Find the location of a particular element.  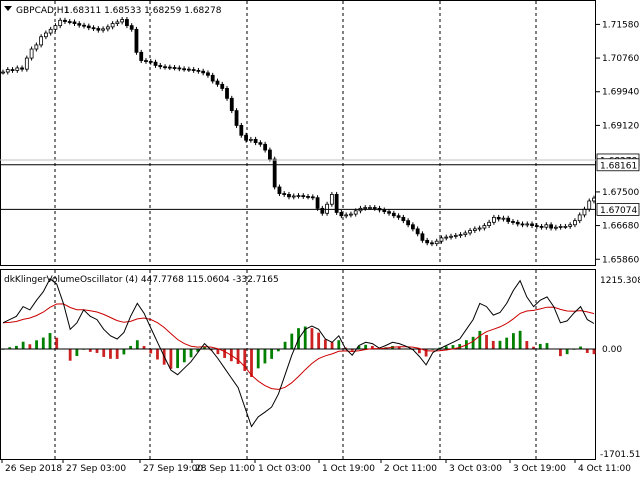

price-tick-label: 1.69940 is located at coordinates (620, 93).